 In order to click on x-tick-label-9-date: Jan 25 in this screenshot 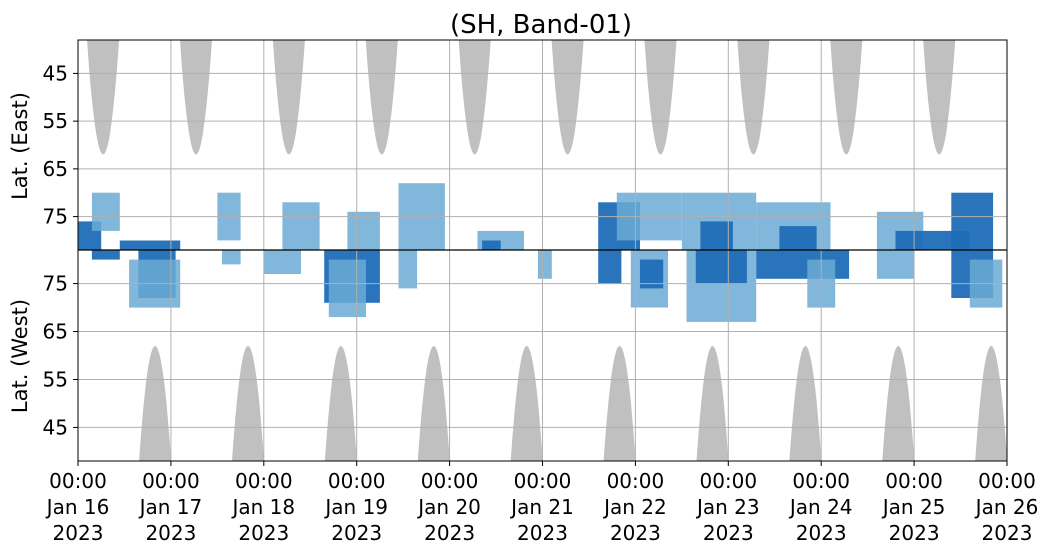, I will do `click(913, 507)`.